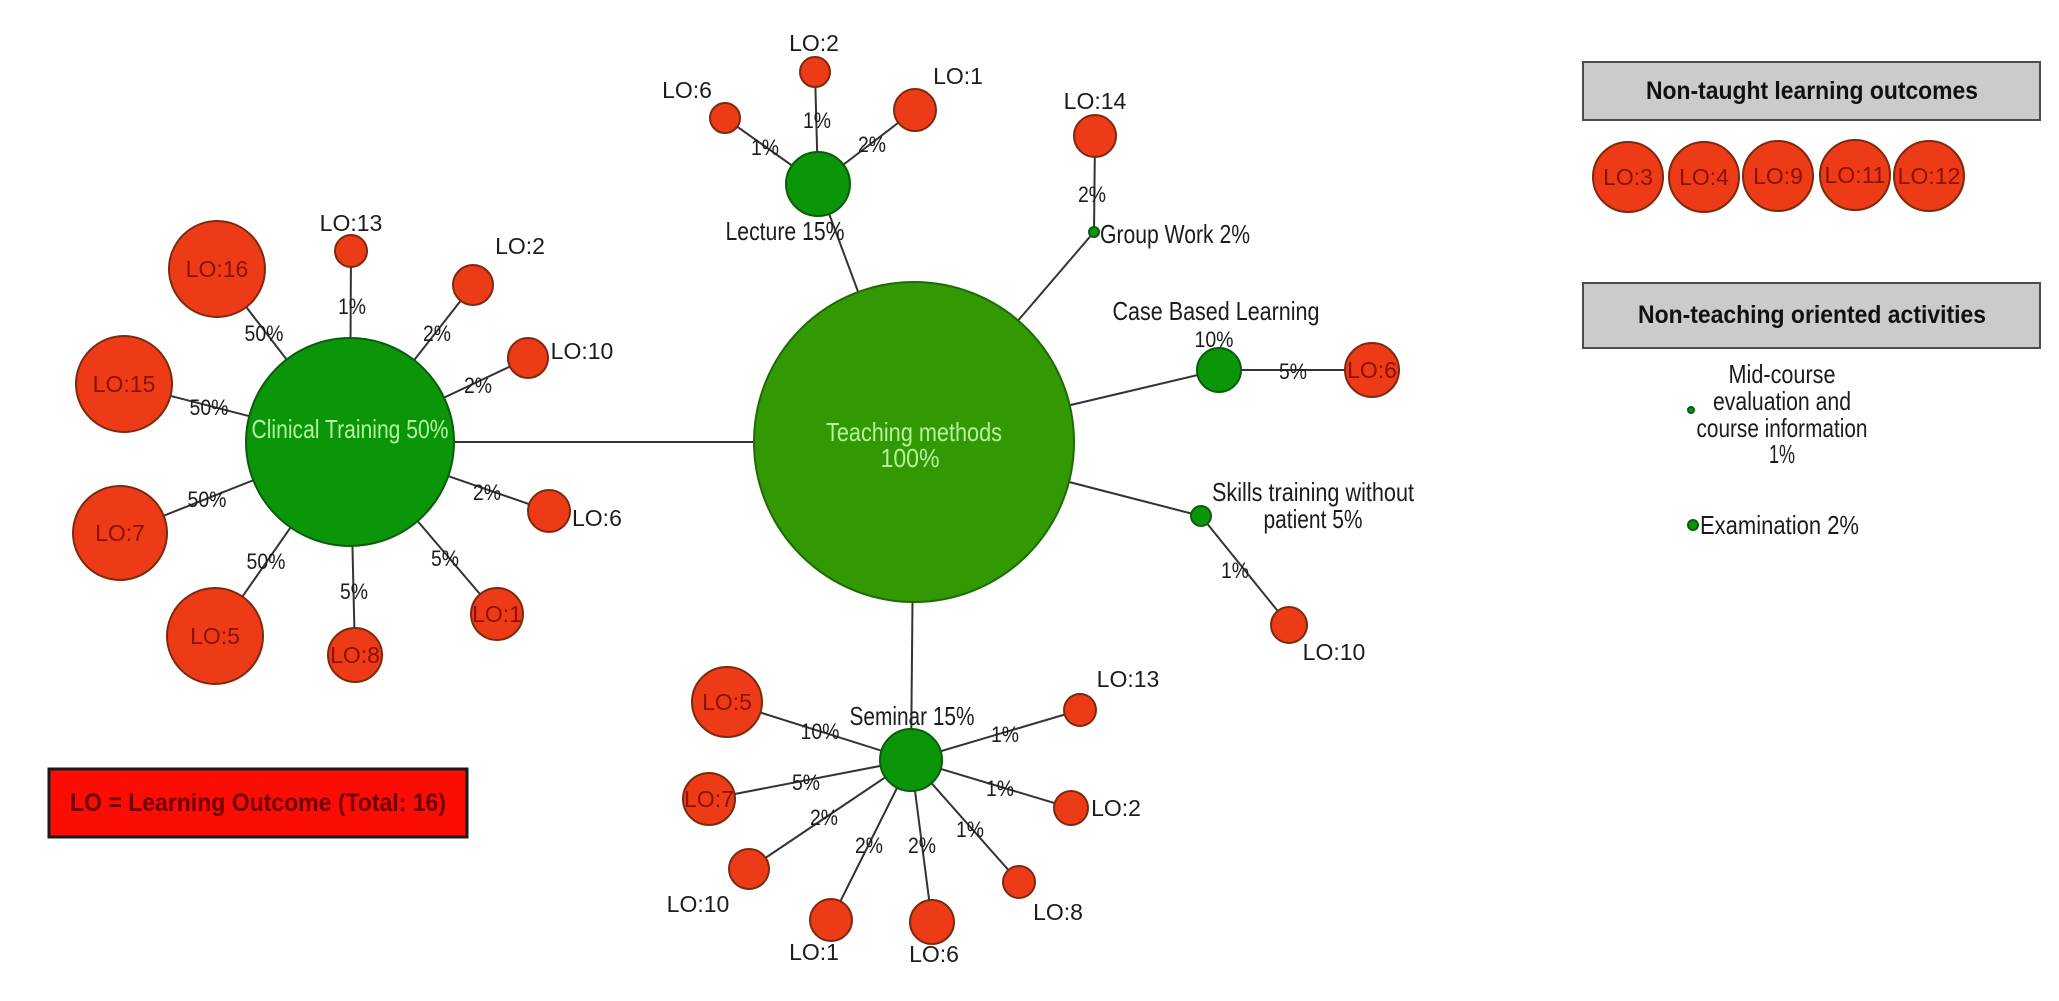 The width and height of the screenshot is (2059, 1001). What do you see at coordinates (1929, 176) in the screenshot?
I see `svg-text: LO:12` at bounding box center [1929, 176].